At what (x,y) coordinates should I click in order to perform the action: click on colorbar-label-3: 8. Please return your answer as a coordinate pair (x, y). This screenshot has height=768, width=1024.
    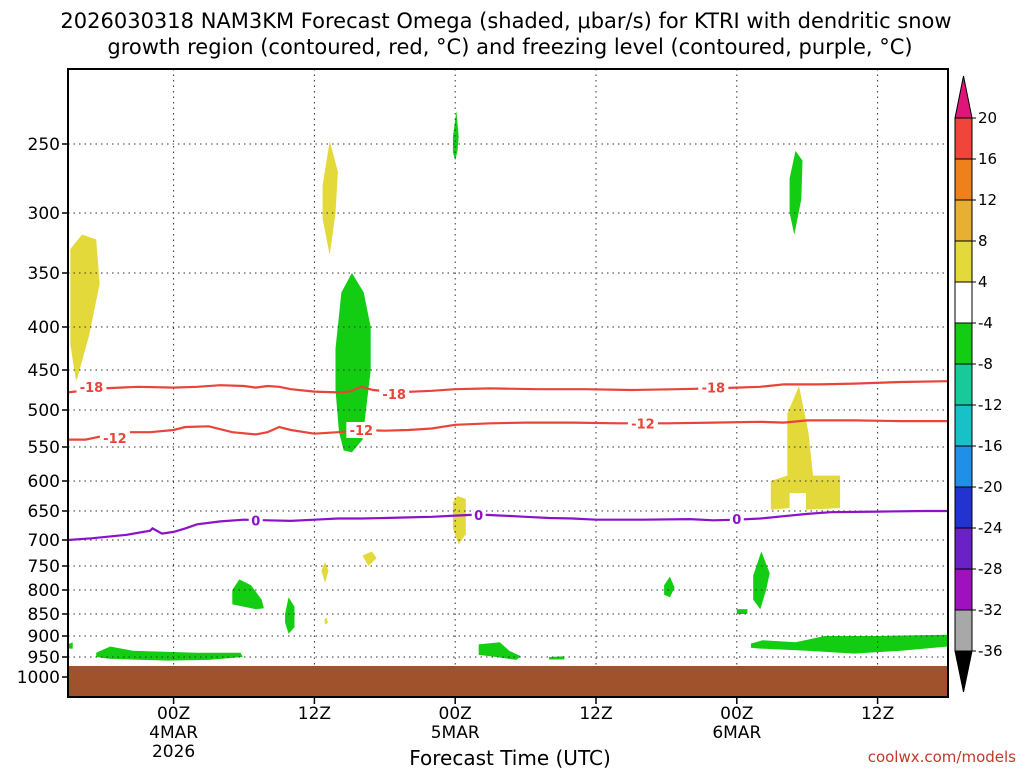
    Looking at the image, I should click on (983, 241).